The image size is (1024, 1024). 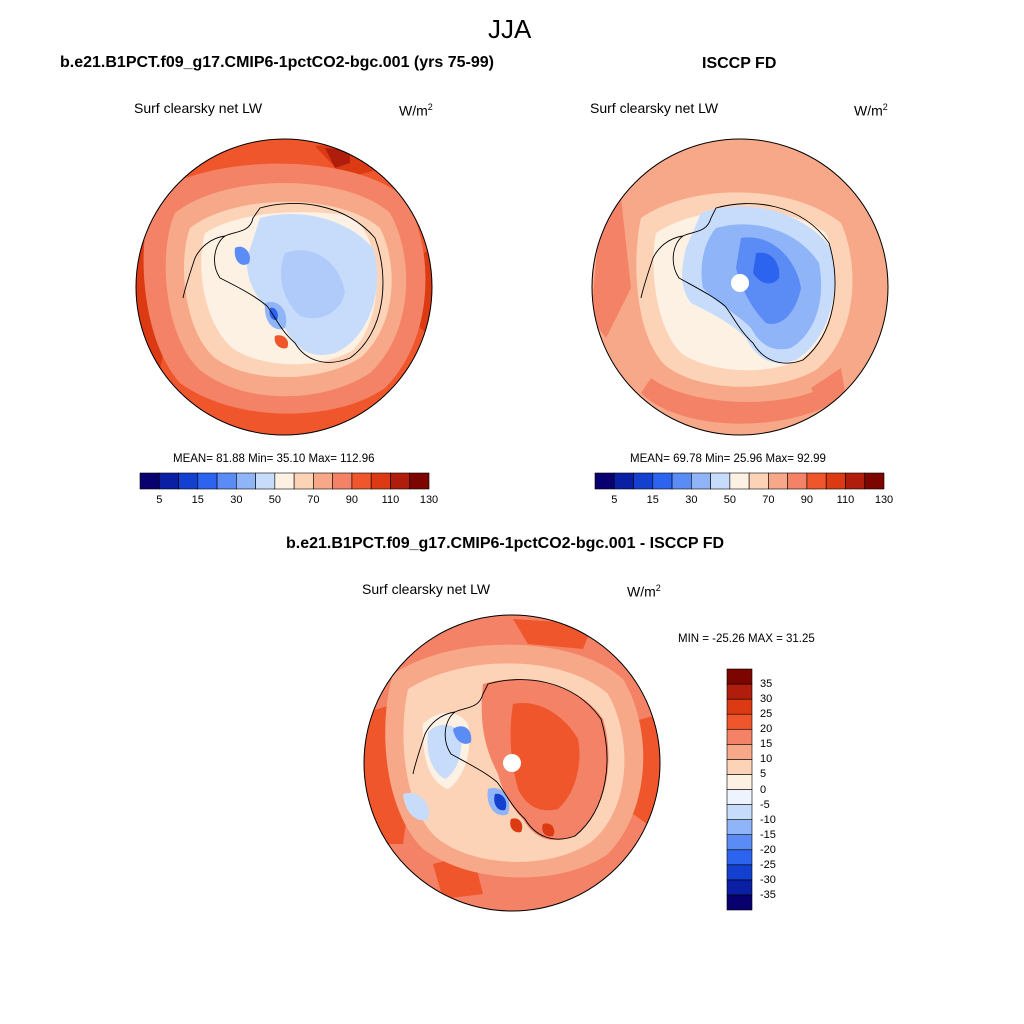 I want to click on panel-1-colorbar, so click(x=284, y=481).